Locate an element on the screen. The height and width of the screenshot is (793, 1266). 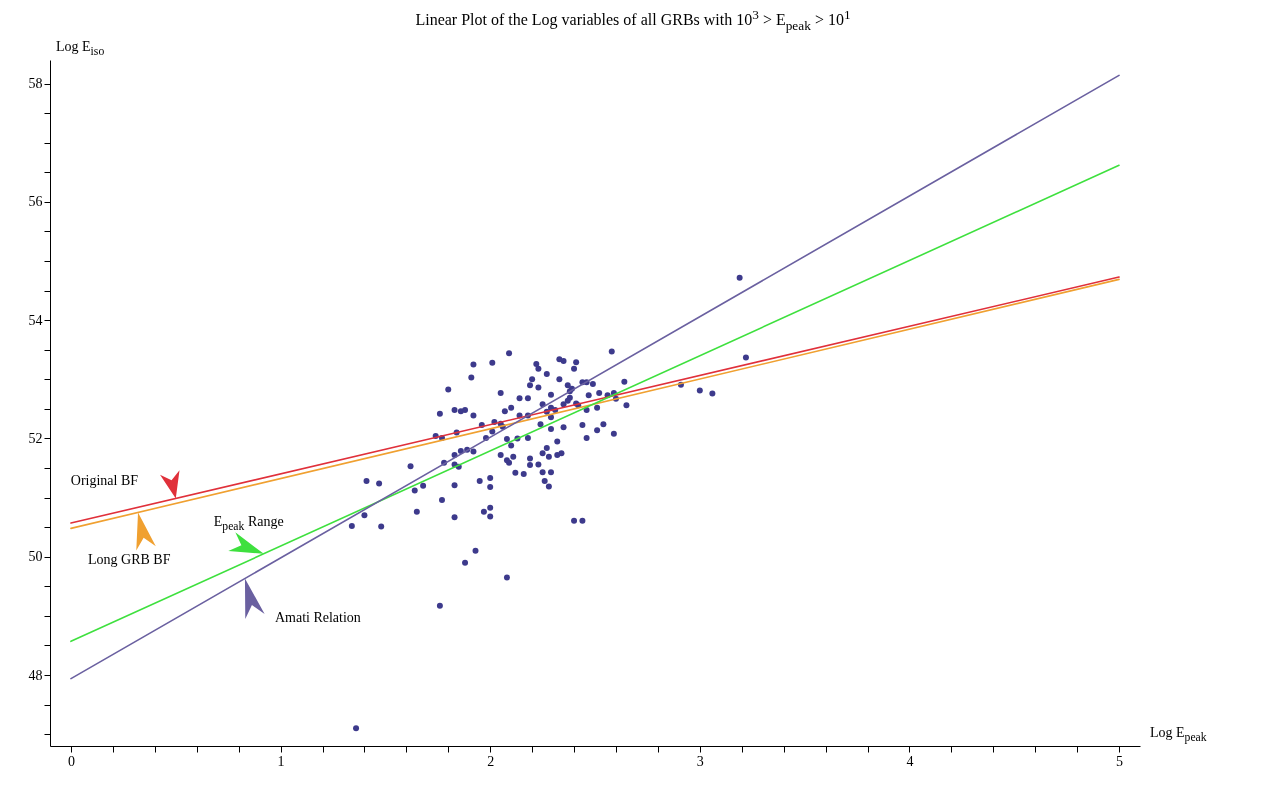
y-tick-label: 56 is located at coordinates (35, 202).